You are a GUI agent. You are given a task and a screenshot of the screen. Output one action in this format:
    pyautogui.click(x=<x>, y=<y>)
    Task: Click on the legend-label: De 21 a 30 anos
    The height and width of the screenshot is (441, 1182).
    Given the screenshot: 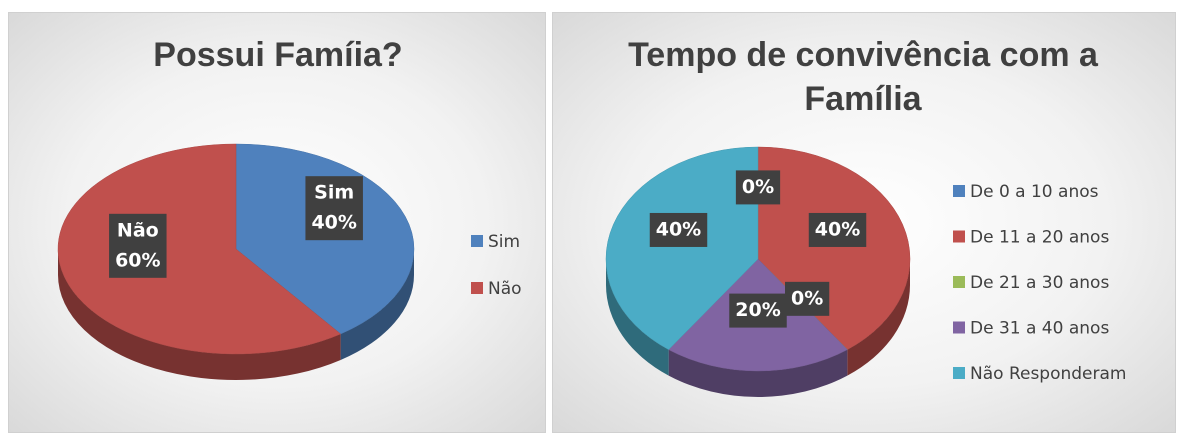 What is the action you would take?
    pyautogui.click(x=1039, y=283)
    